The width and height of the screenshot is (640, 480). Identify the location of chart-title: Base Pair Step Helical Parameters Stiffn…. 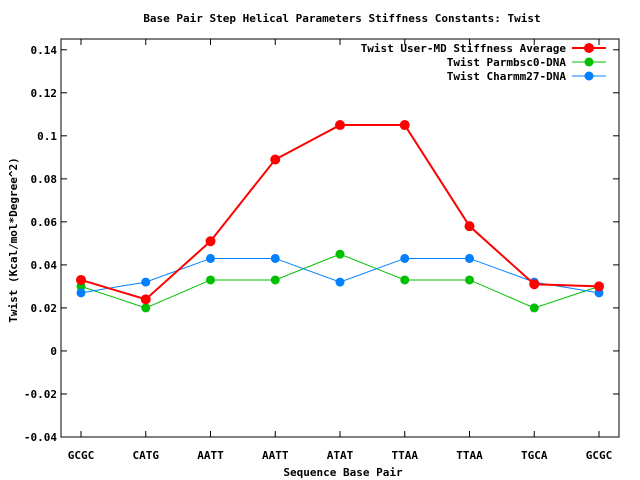
(341, 18).